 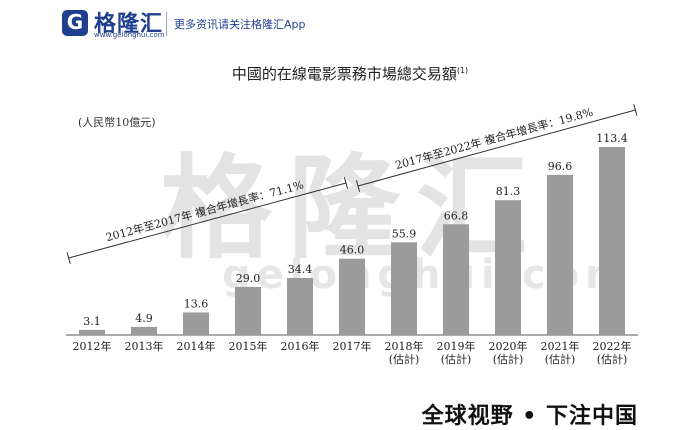 I want to click on footer-bar, so click(x=350, y=411).